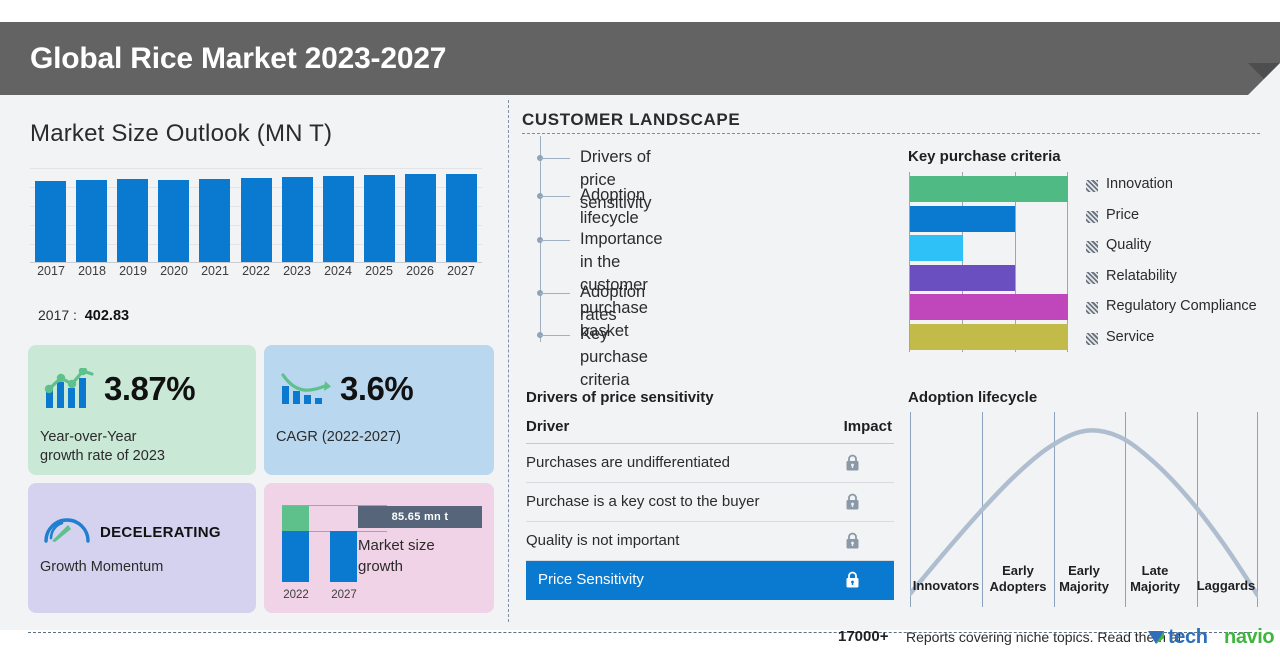 Image resolution: width=1280 pixels, height=670 pixels. What do you see at coordinates (710, 580) in the screenshot?
I see `table-row: Price Sensitivity` at bounding box center [710, 580].